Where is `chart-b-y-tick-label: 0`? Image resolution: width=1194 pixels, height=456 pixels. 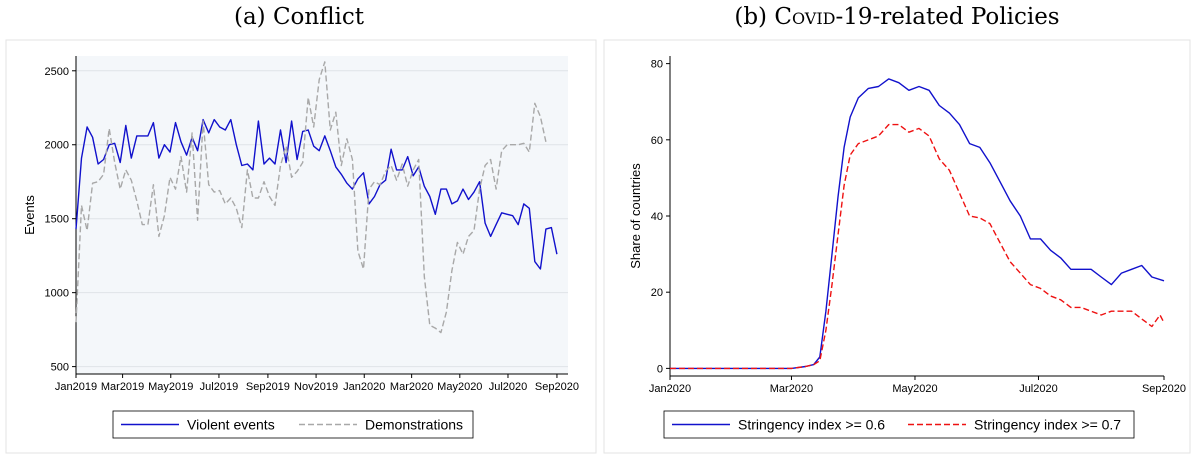
chart-b-y-tick-label: 0 is located at coordinates (660, 369).